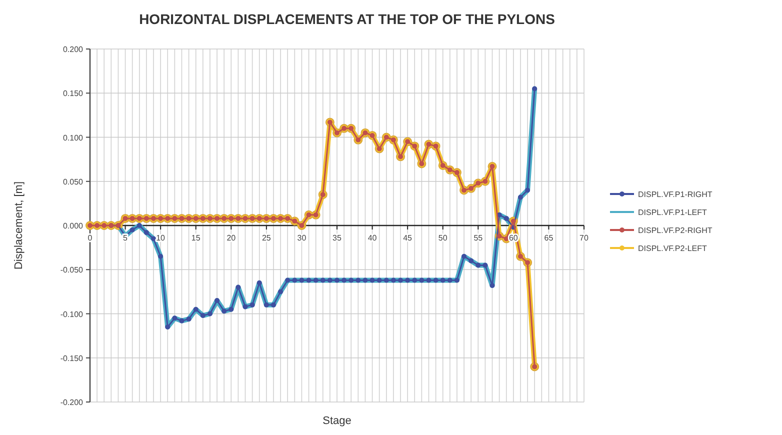  Describe the element at coordinates (337, 421) in the screenshot. I see `x-axis-title: Stage` at that location.